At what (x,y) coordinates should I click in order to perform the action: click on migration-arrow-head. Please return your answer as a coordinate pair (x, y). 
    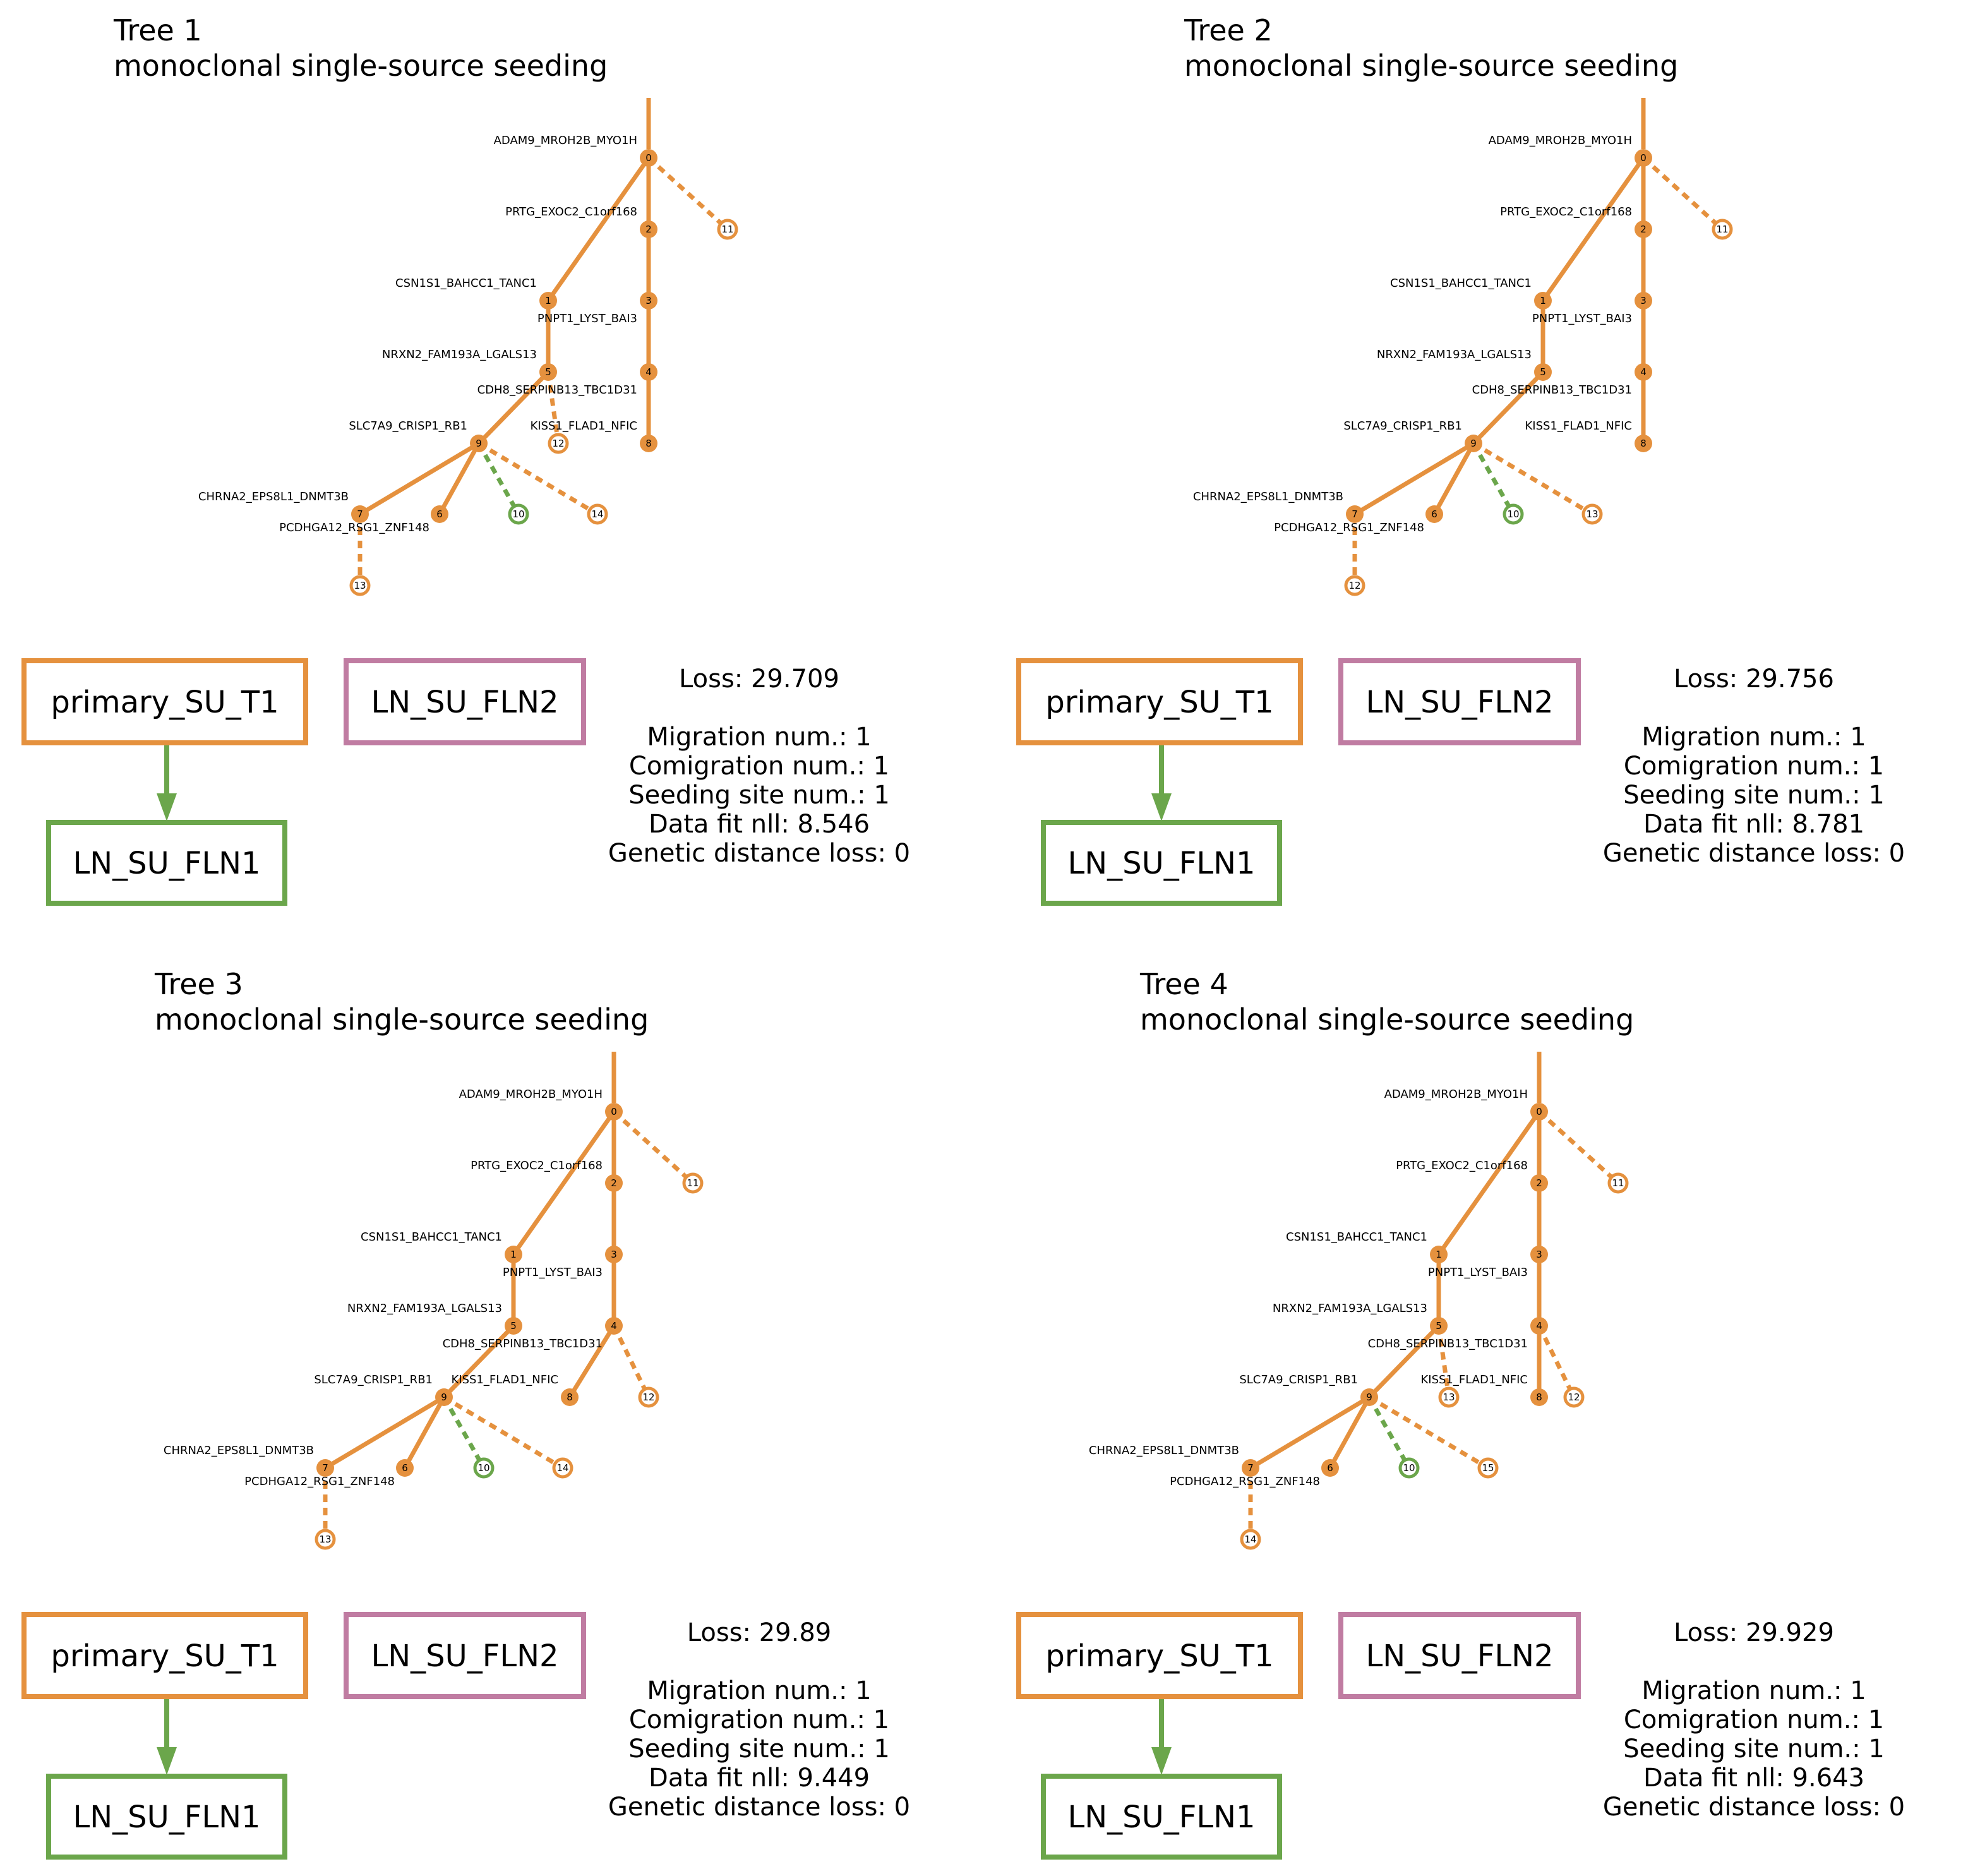
    Looking at the image, I should click on (1161, 1761).